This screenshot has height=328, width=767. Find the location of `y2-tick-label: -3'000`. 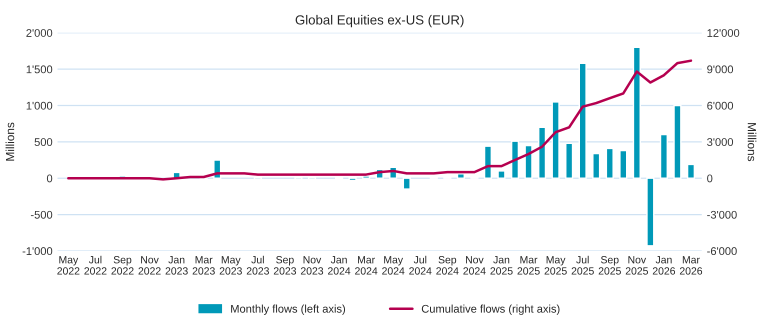

y2-tick-label: -3'000 is located at coordinates (722, 214).